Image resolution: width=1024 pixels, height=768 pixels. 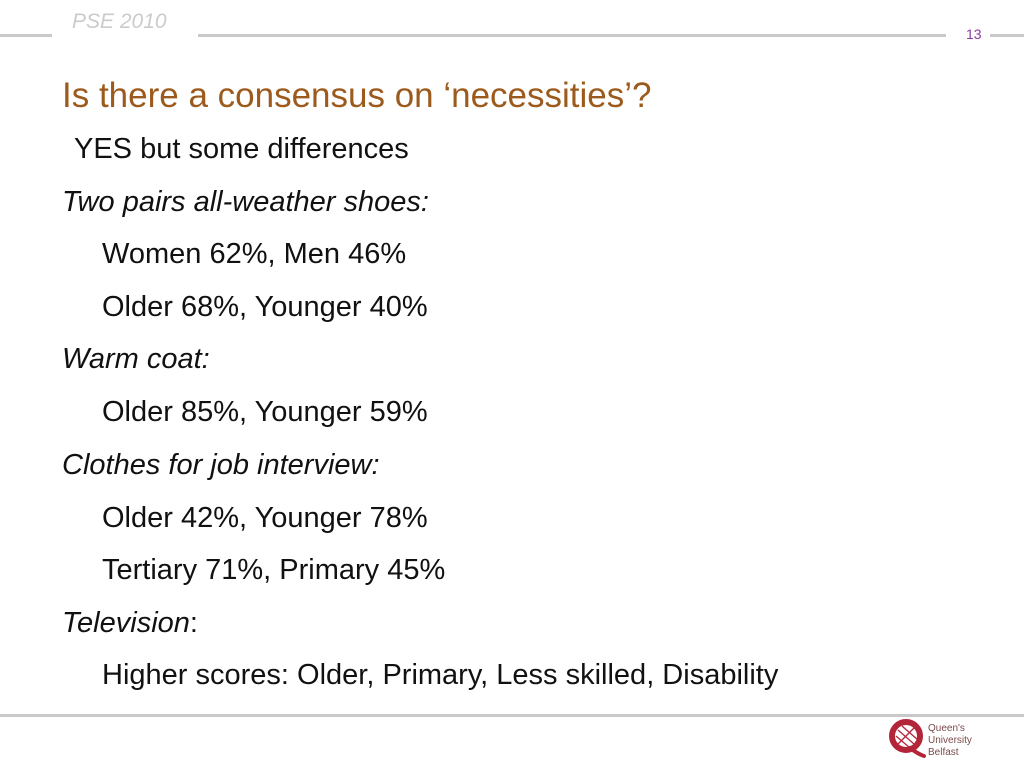 I want to click on header-rule-left, so click(x=26, y=35).